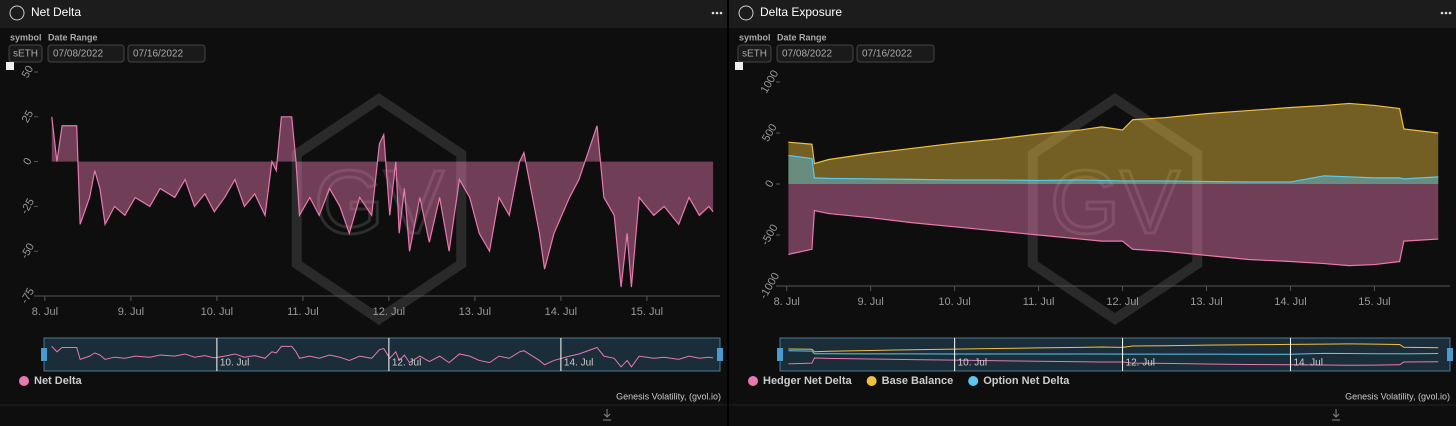 The width and height of the screenshot is (1456, 426). I want to click on navigator, so click(382, 354).